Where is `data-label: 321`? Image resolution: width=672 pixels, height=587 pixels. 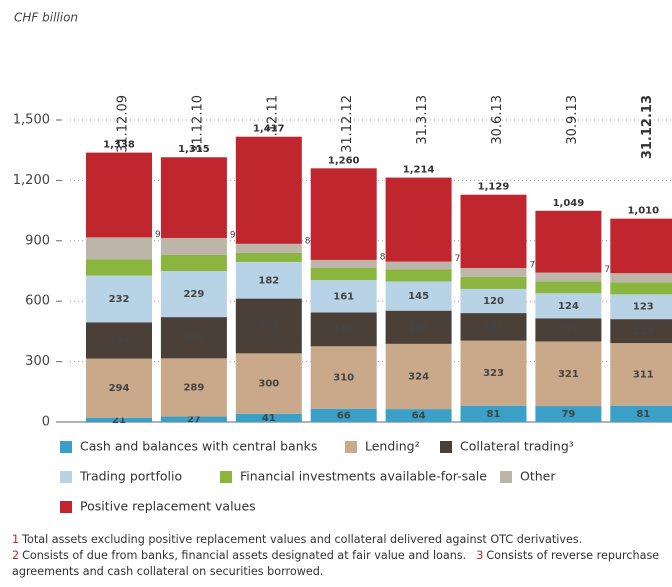
data-label: 321 is located at coordinates (568, 374).